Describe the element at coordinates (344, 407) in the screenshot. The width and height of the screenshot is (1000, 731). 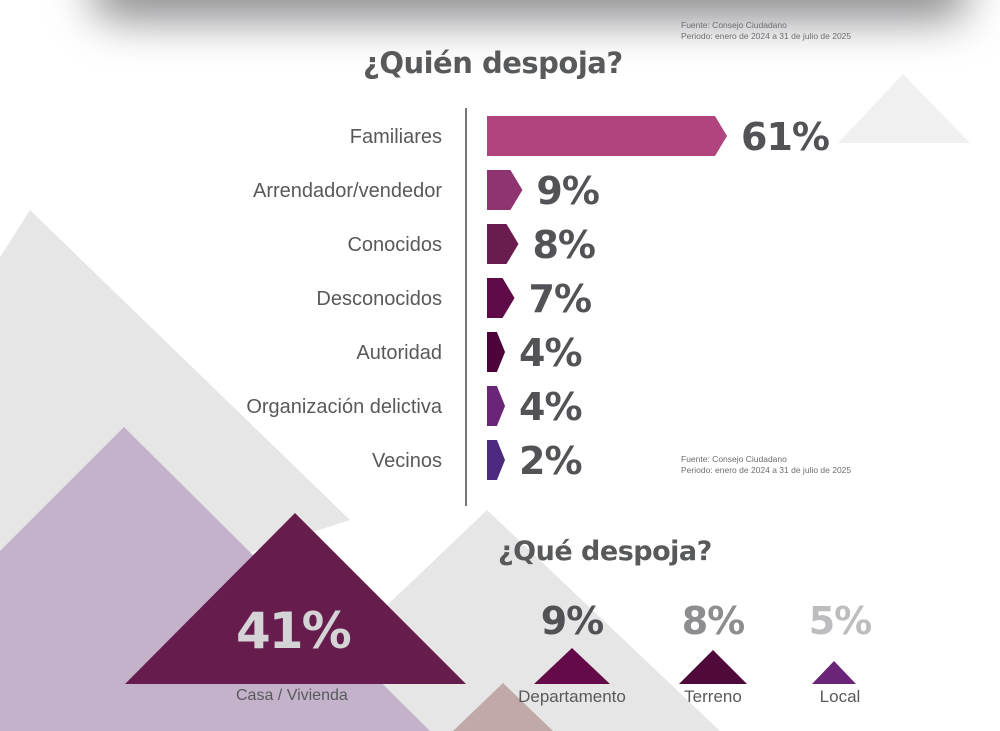
I see `category-label: Organización delictiva` at that location.